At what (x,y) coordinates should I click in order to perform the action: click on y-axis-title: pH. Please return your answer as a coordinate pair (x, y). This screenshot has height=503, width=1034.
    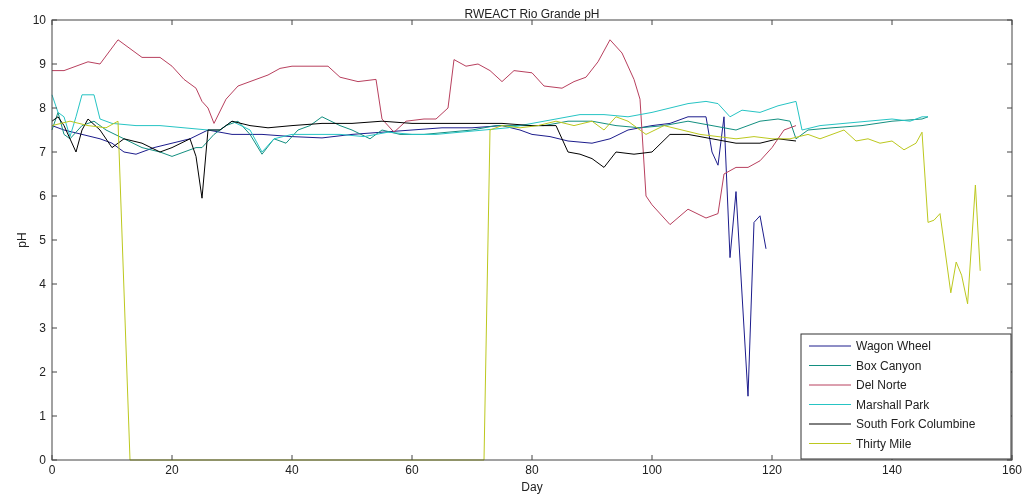
    Looking at the image, I should click on (22, 240).